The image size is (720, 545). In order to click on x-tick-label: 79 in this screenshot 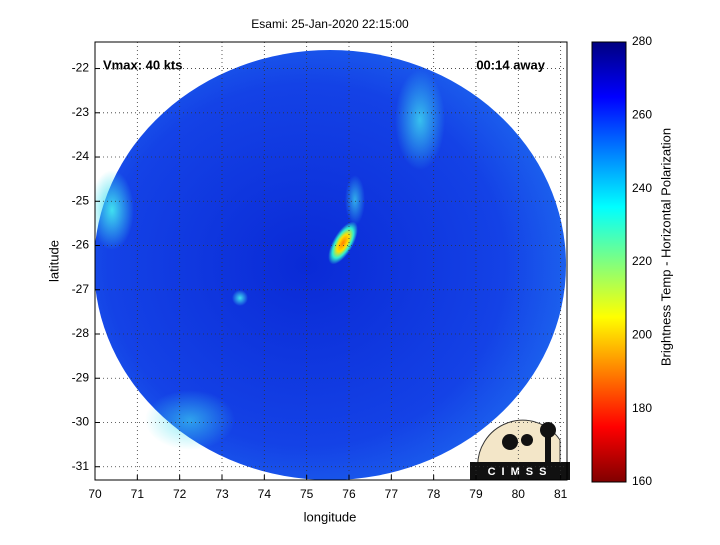, I will do `click(476, 494)`.